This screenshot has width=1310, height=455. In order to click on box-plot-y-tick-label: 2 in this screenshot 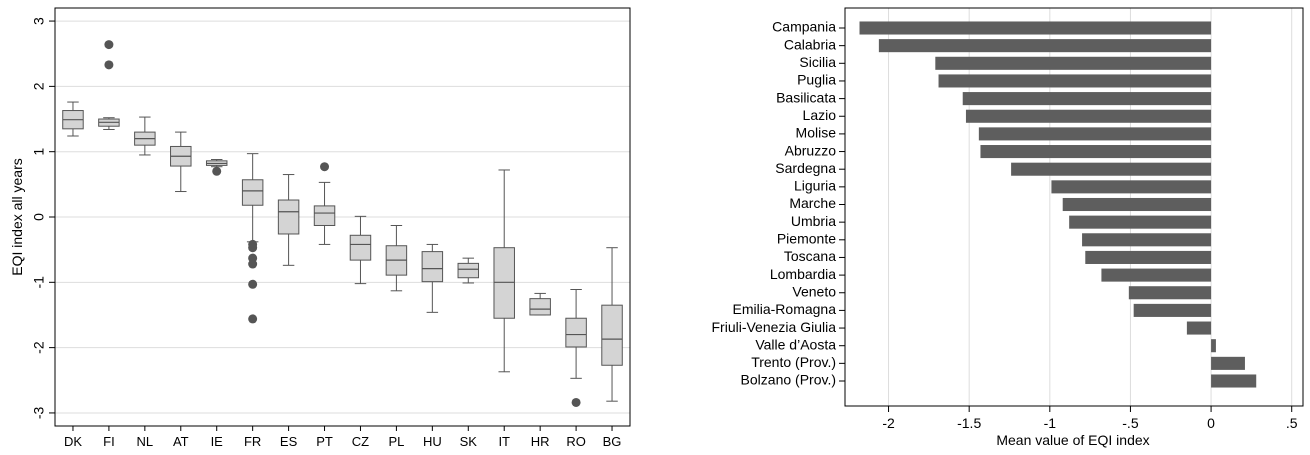, I will do `click(39, 86)`.